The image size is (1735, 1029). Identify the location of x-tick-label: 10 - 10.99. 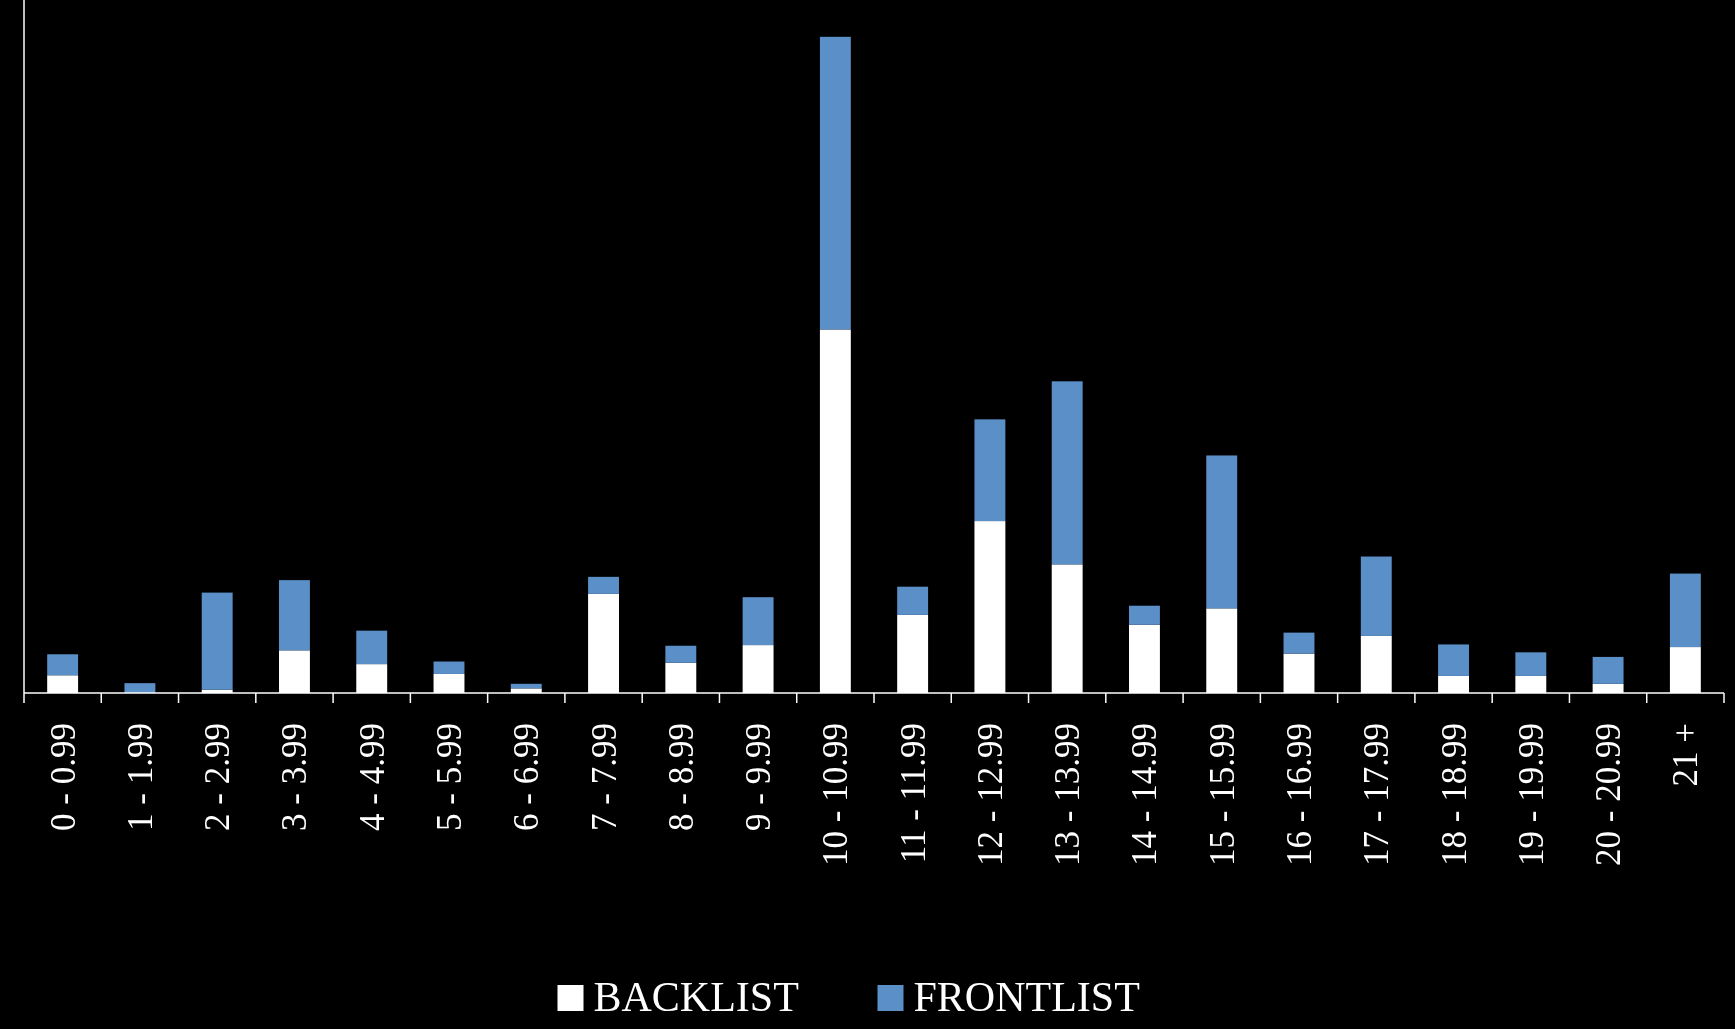
(836, 794).